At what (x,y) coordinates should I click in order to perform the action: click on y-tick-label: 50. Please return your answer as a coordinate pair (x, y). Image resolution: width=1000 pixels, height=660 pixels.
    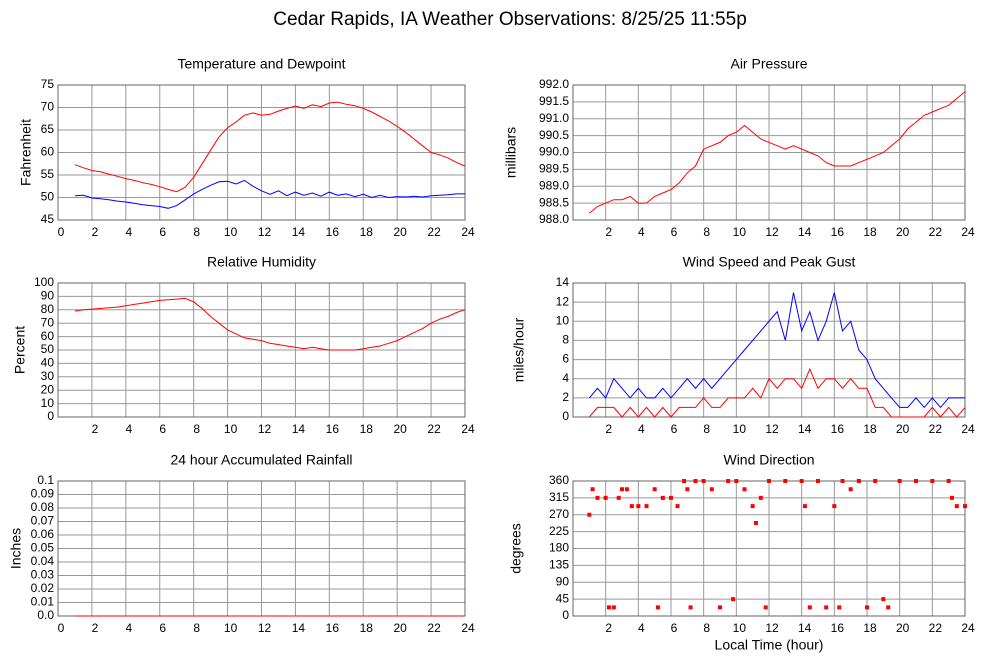
    Looking at the image, I should click on (48, 349).